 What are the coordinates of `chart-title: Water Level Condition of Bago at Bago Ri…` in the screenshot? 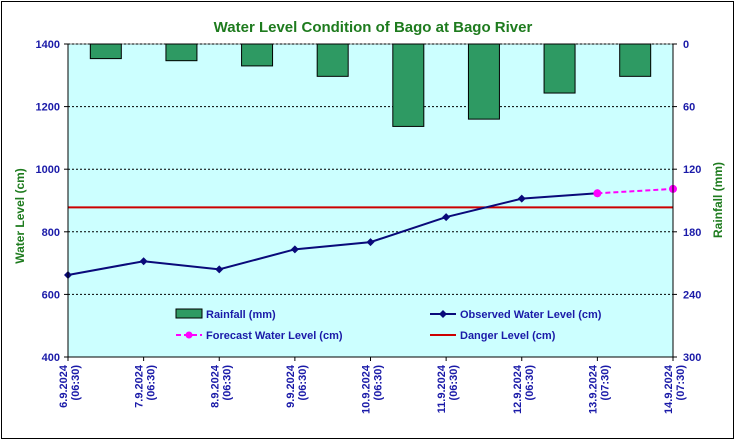 It's located at (373, 27).